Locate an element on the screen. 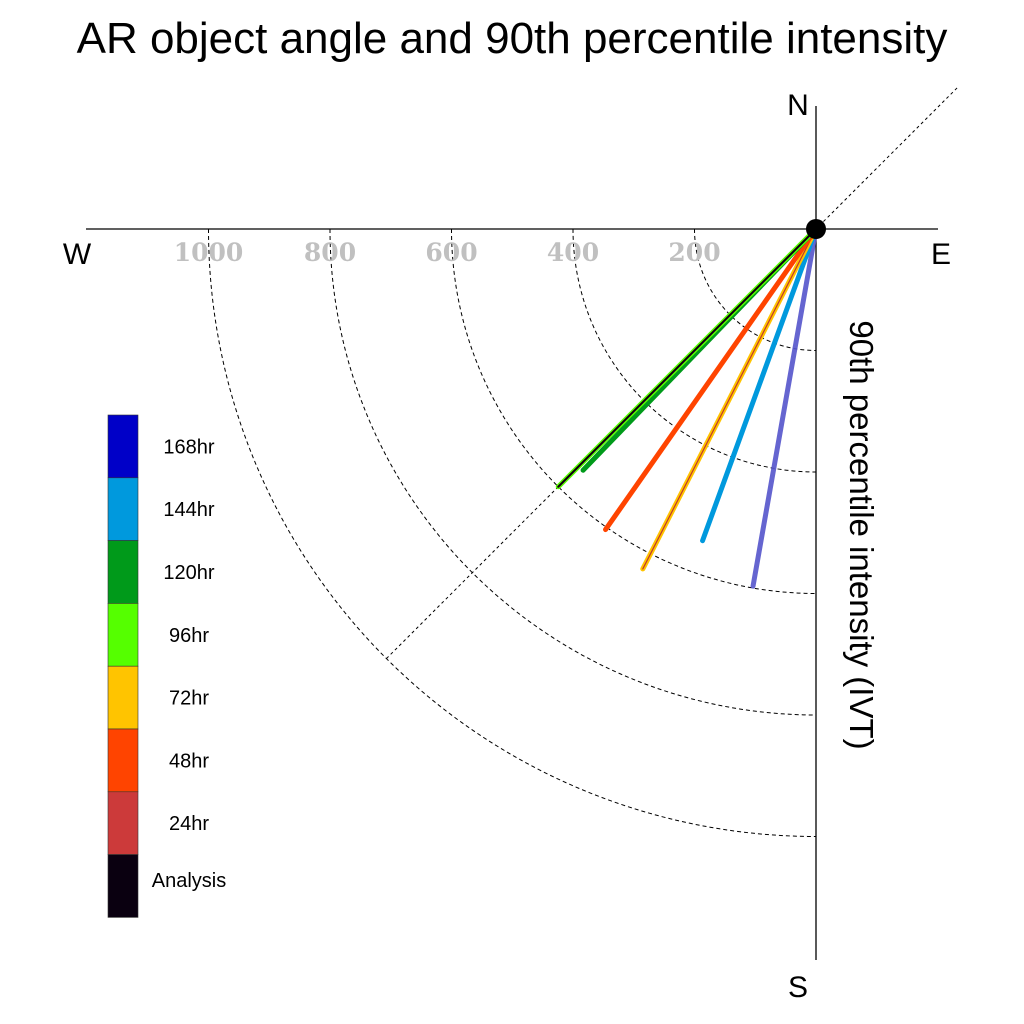 This screenshot has width=1024, height=1024. data-vectors is located at coordinates (690, 404).